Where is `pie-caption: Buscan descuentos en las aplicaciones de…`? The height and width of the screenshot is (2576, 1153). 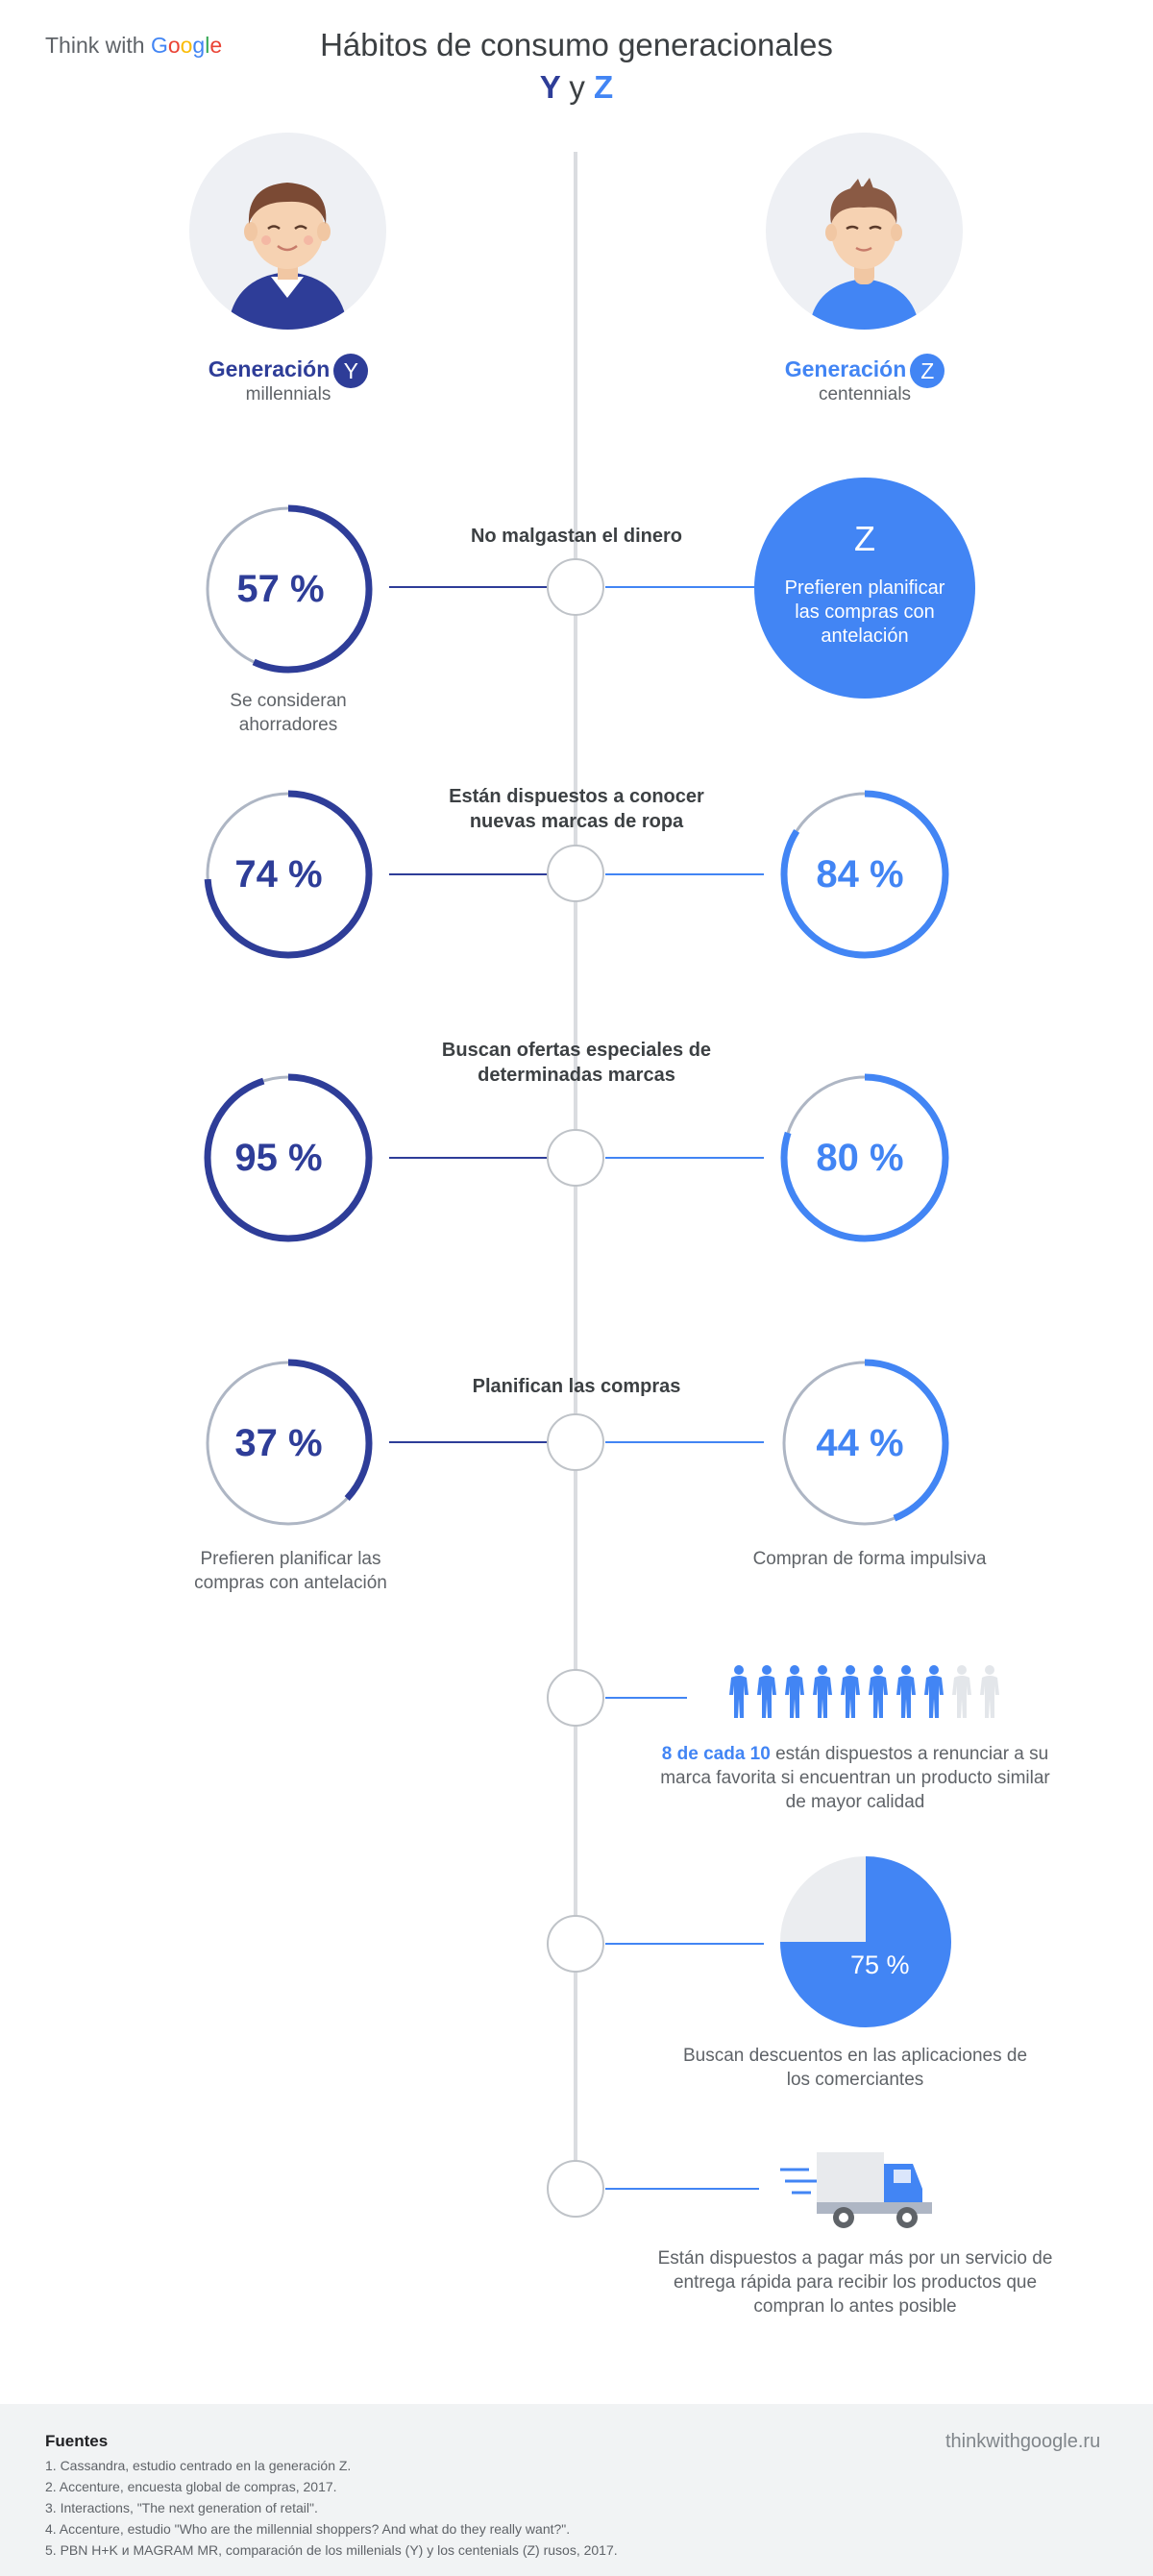
pie-caption: Buscan descuentos en las aplicaciones de… is located at coordinates (855, 2068).